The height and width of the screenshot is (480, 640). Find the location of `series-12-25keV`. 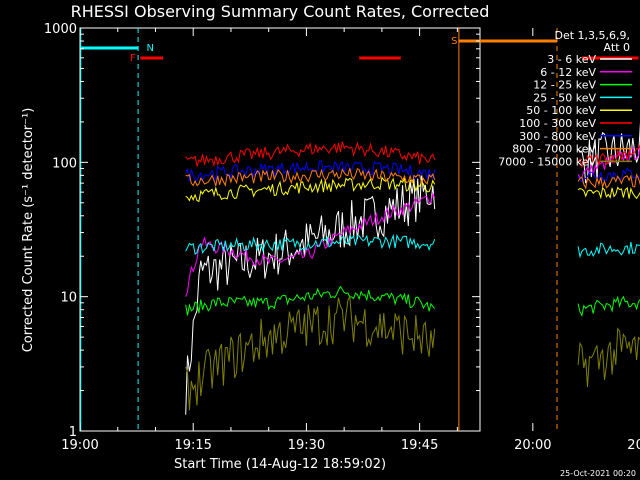

series-12-25keV is located at coordinates (412, 301).